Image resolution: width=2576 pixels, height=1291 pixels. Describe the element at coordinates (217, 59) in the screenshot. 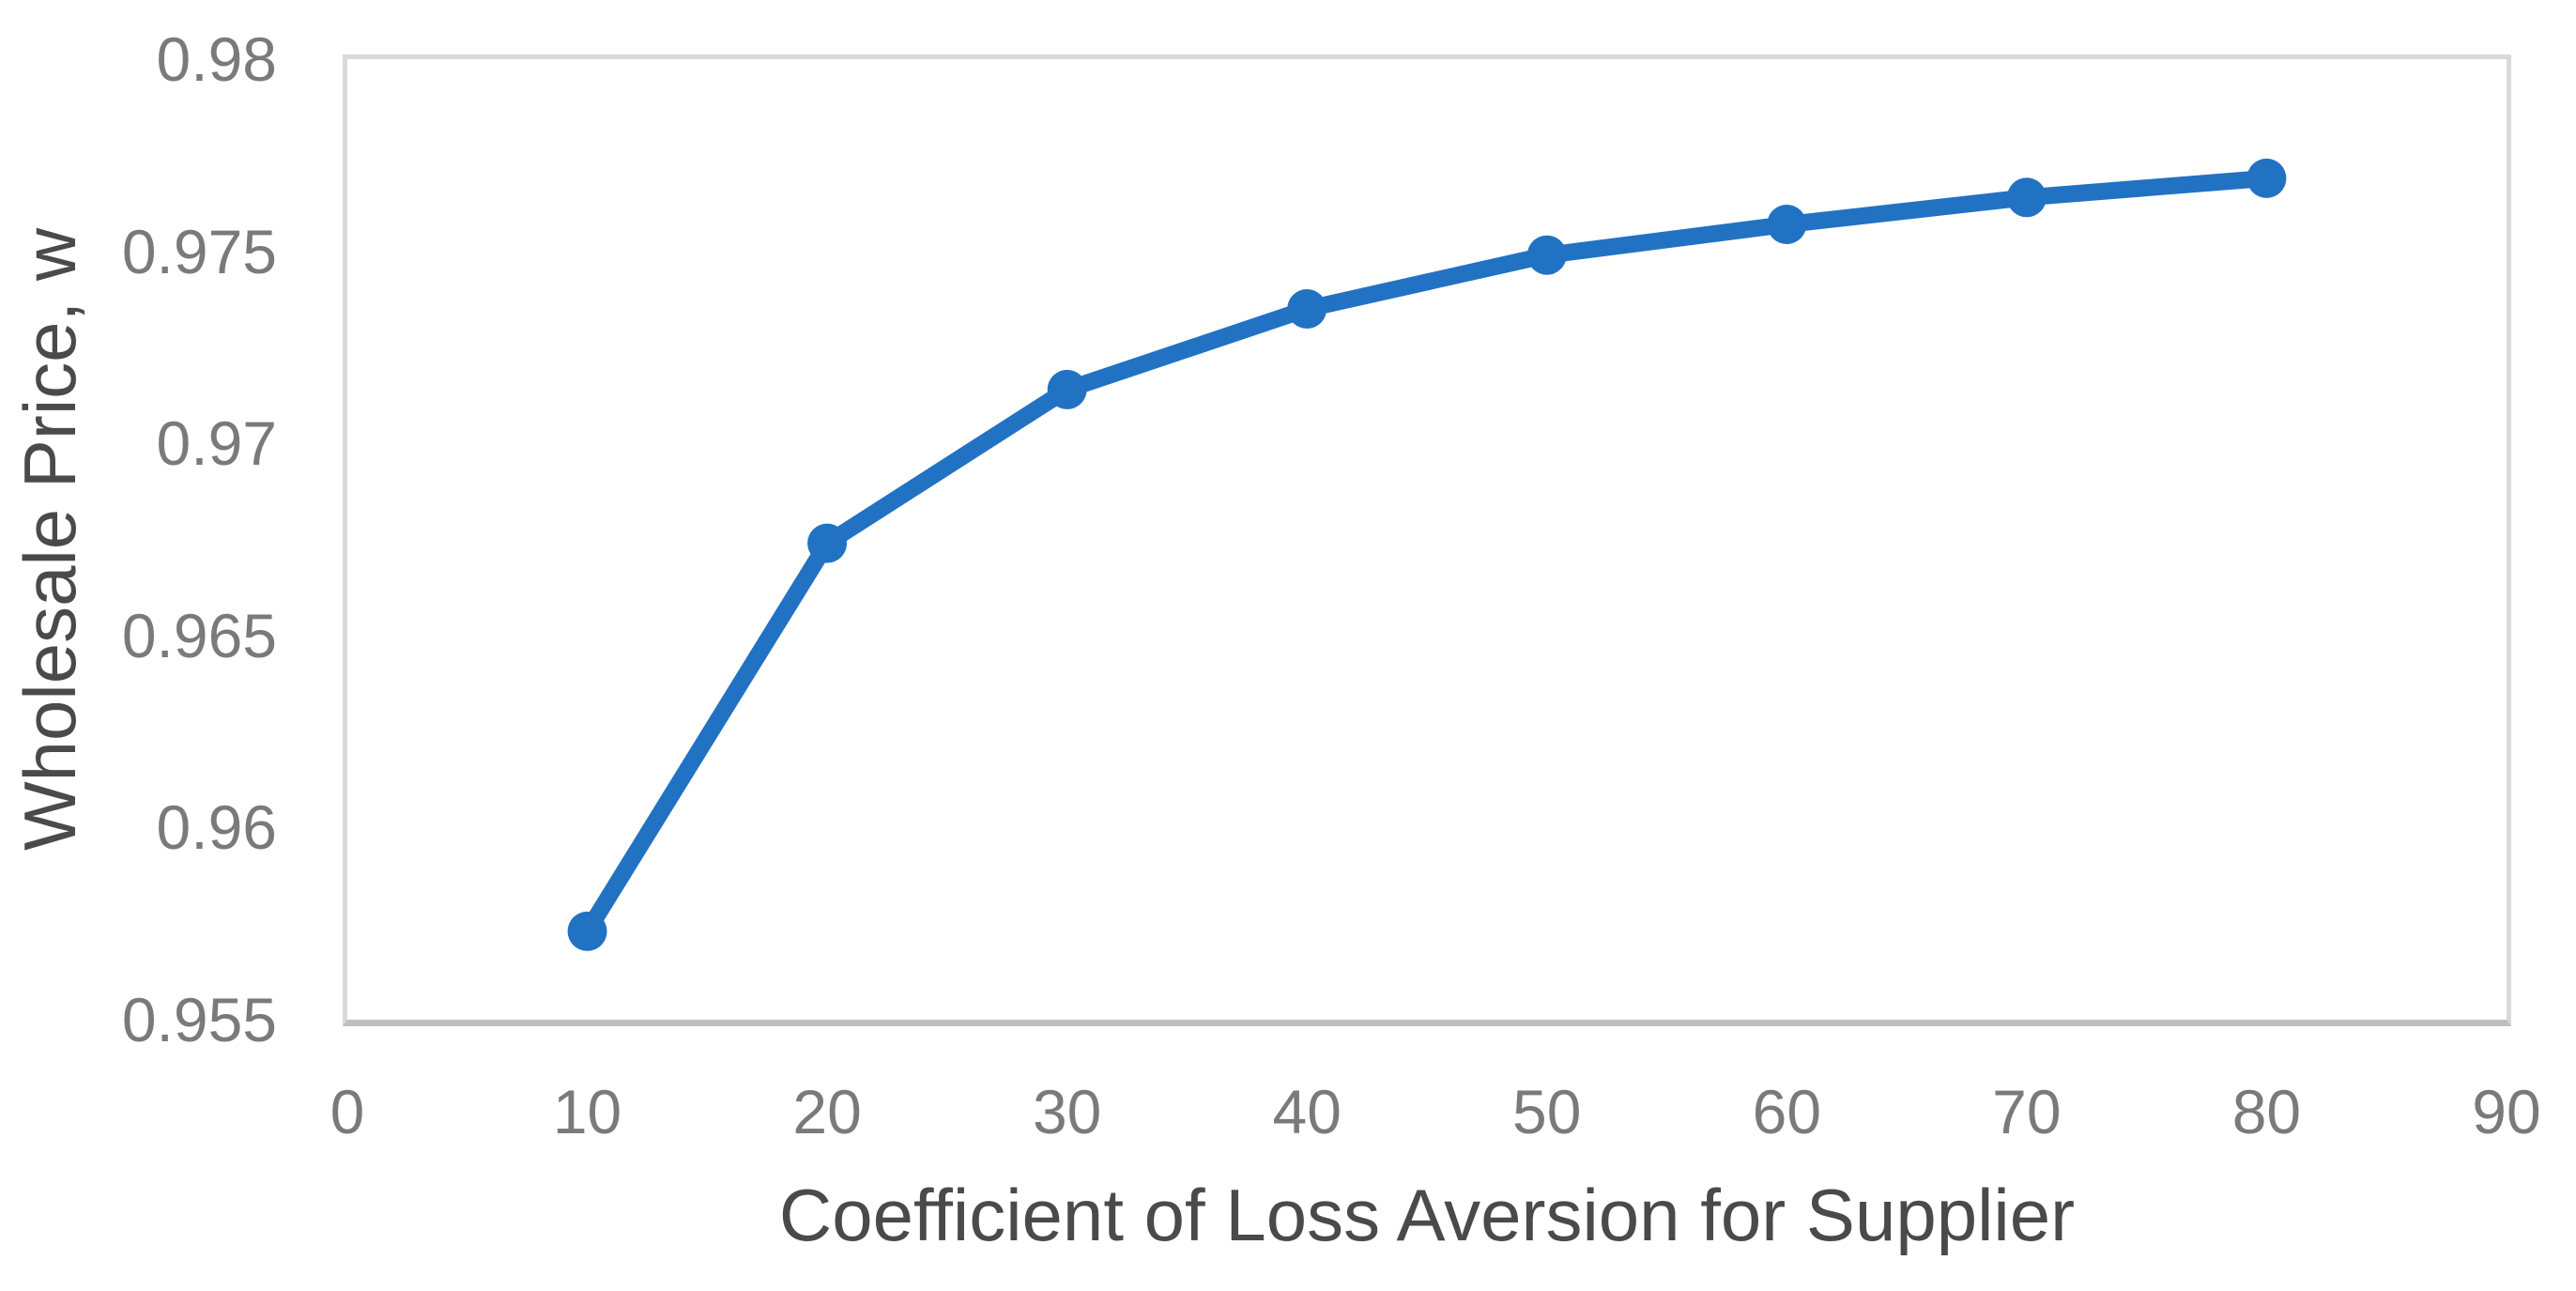

I see `y-tick-label: 0.98` at that location.